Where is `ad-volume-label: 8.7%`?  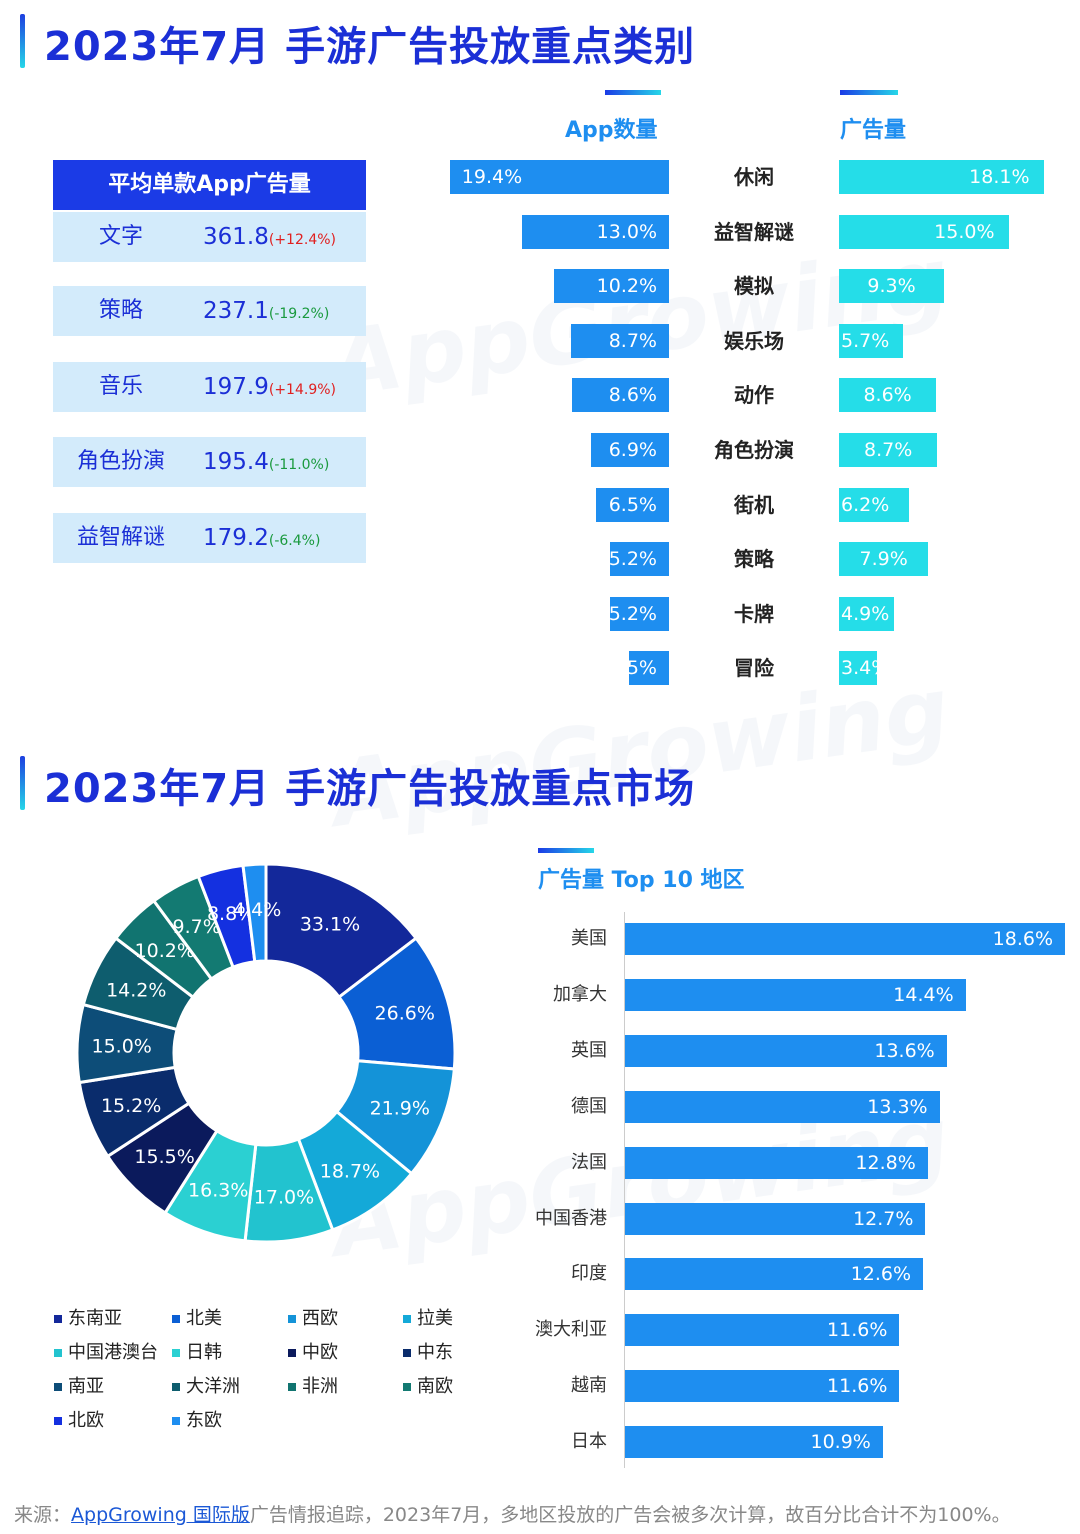 ad-volume-label: 8.7% is located at coordinates (888, 450).